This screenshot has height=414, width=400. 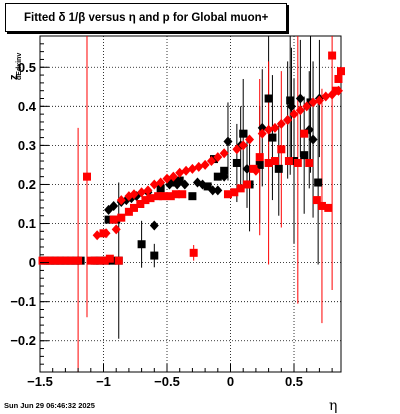 I want to click on x-tick-label: −1, so click(x=103, y=381).